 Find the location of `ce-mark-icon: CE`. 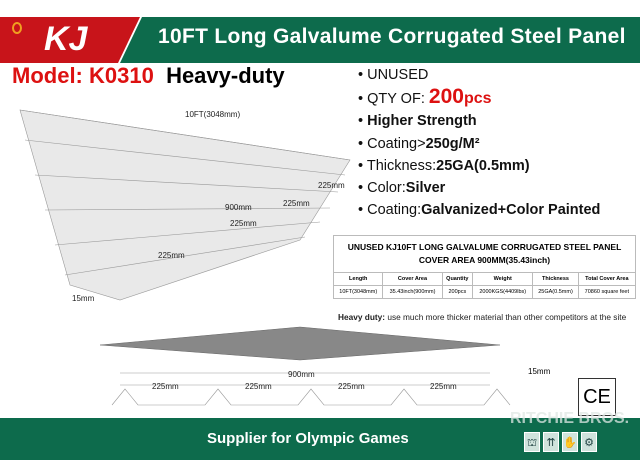

ce-mark-icon: CE is located at coordinates (597, 397).